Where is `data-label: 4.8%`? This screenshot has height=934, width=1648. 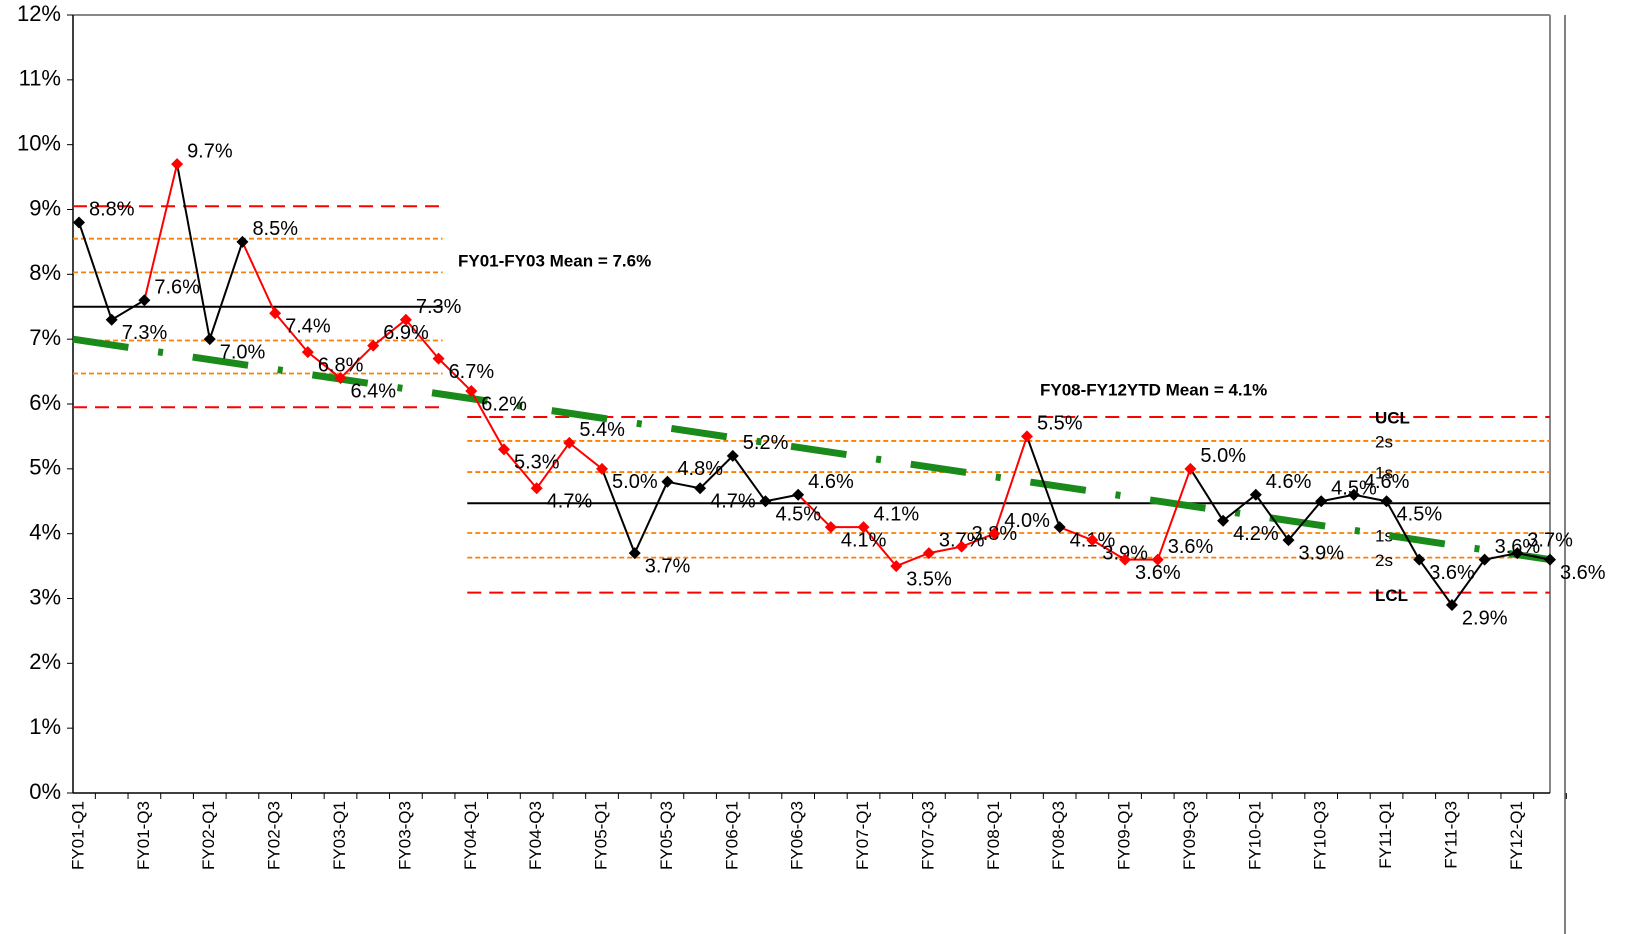 data-label: 4.8% is located at coordinates (700, 469).